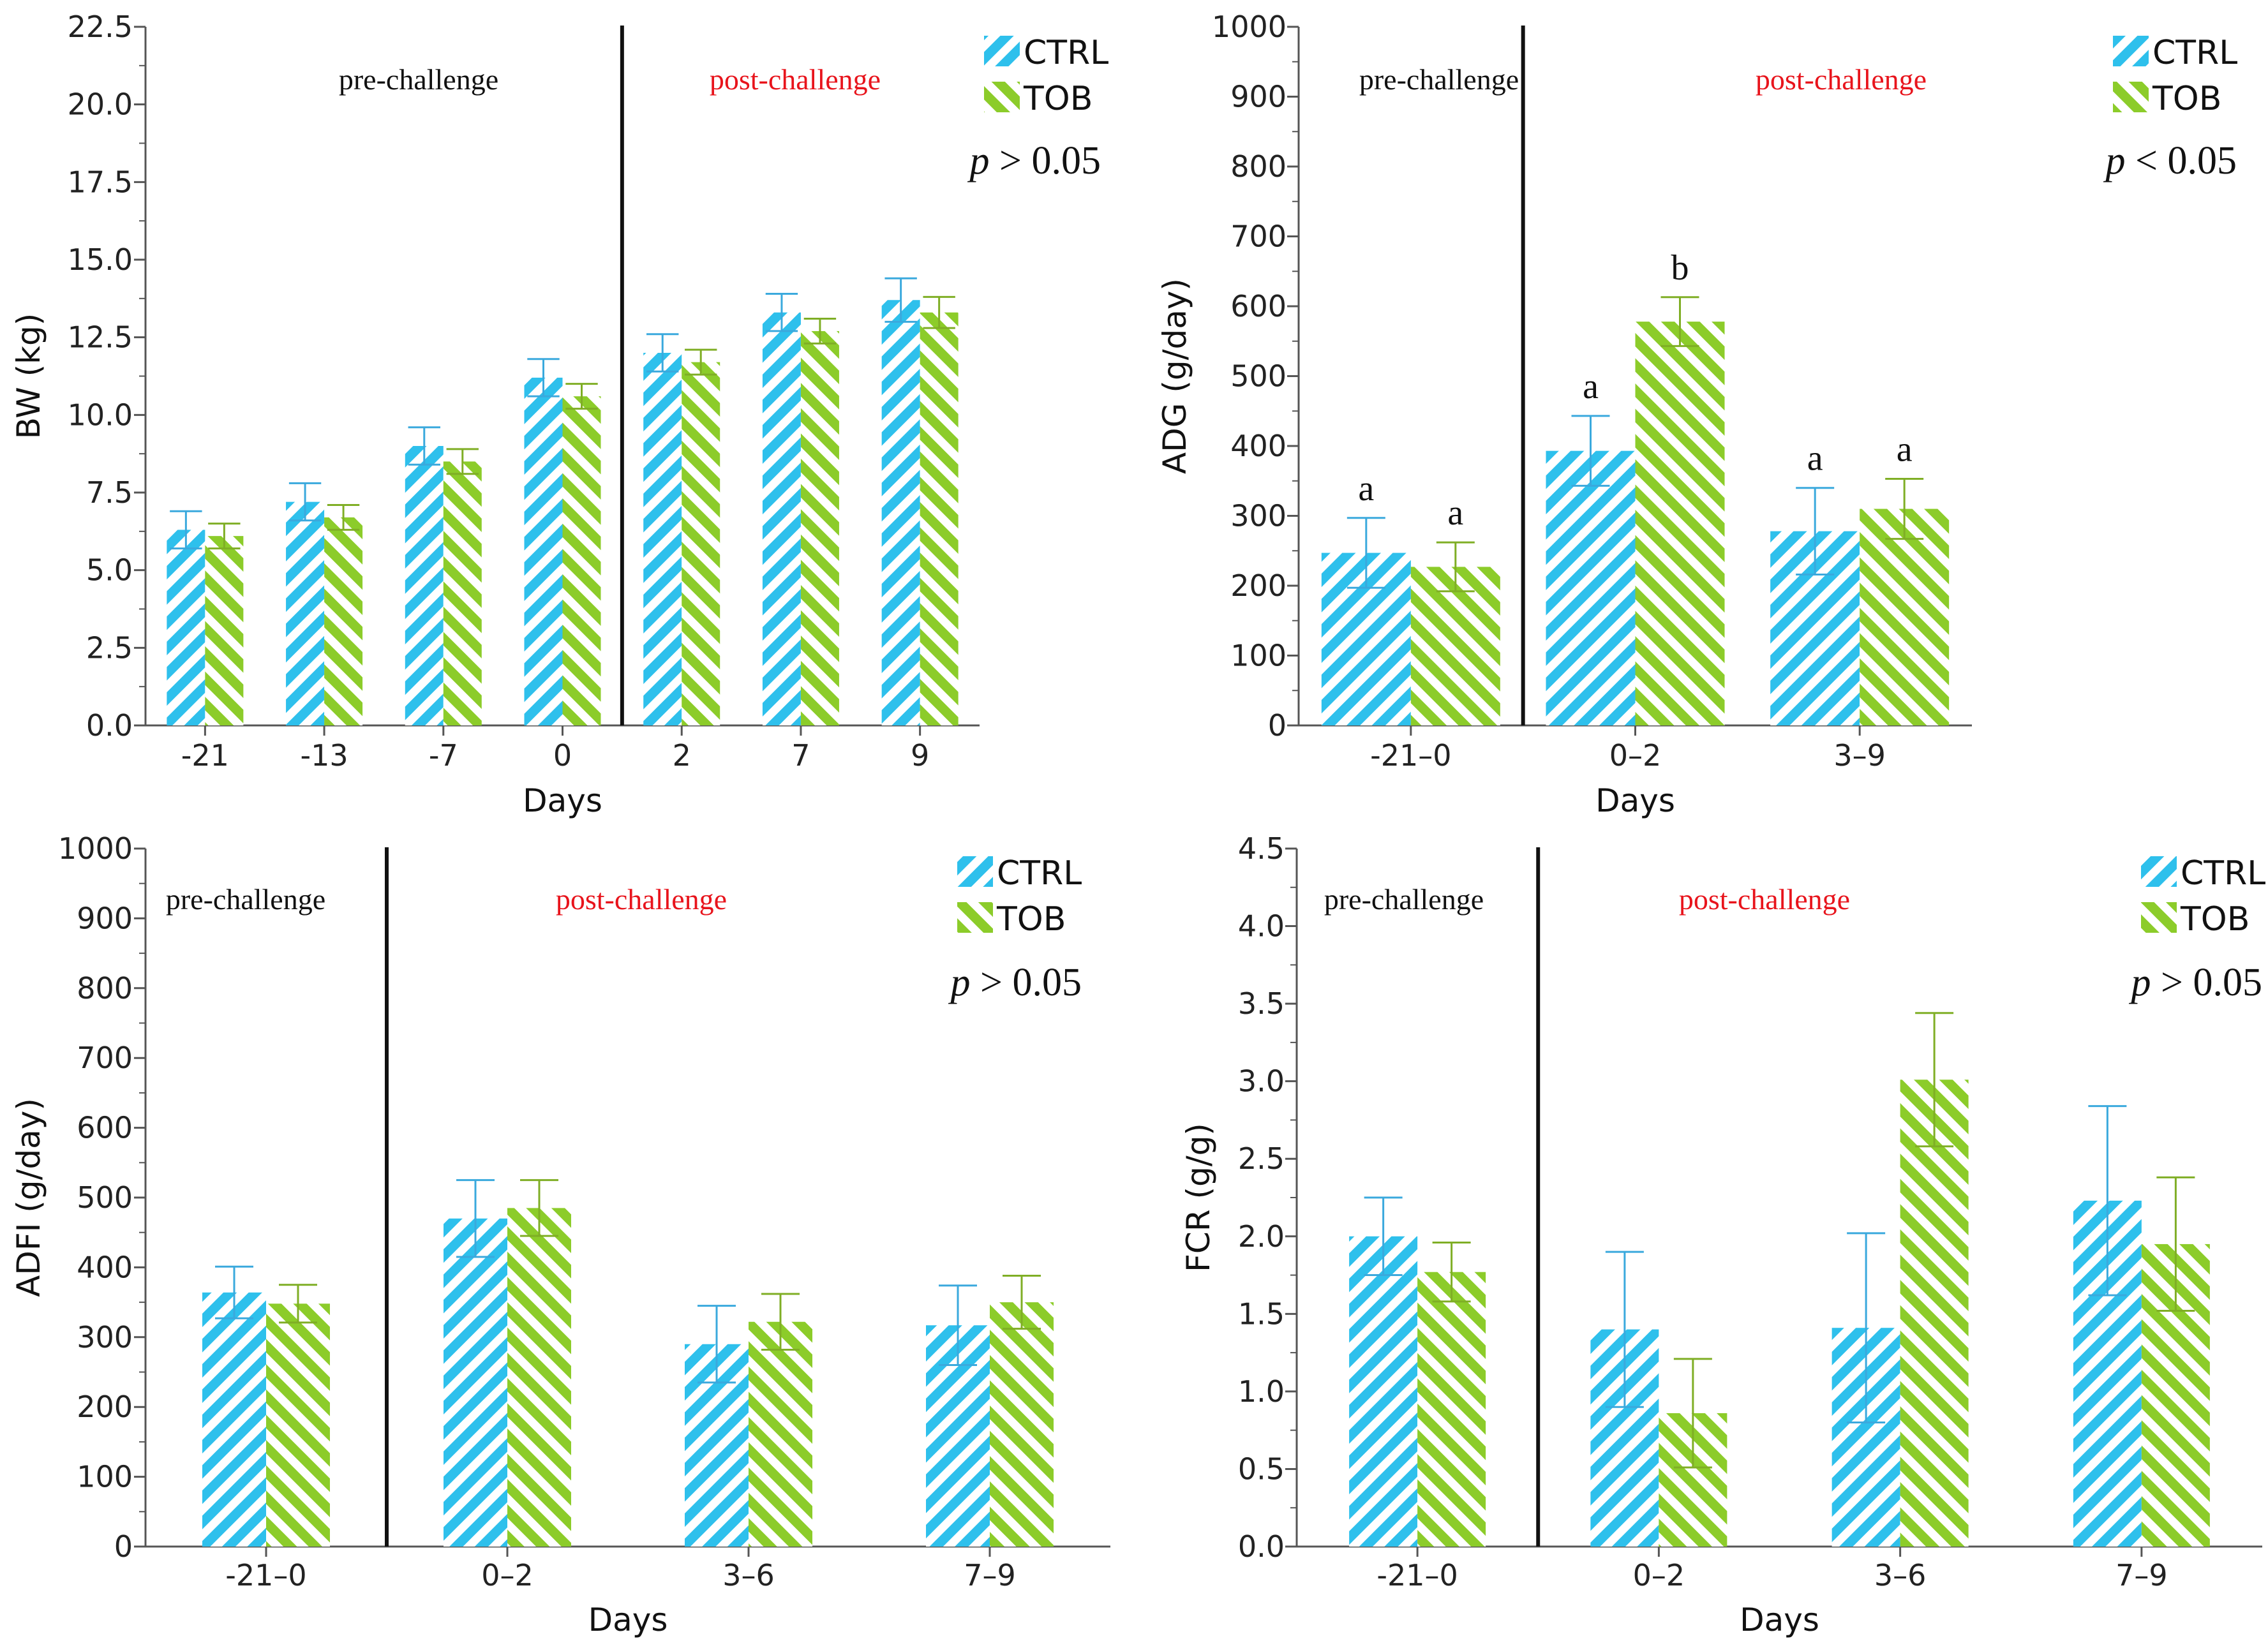 The image size is (2268, 1648). I want to click on x-tick-label: 3–6, so click(749, 1575).